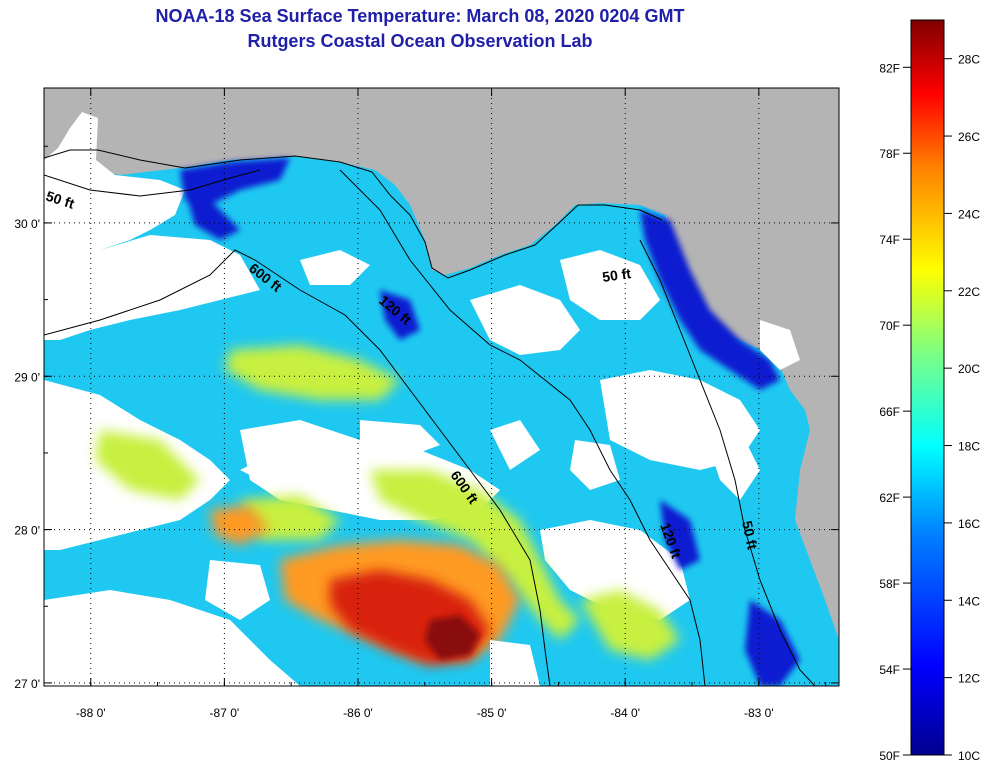  Describe the element at coordinates (27, 224) in the screenshot. I see `latitude-label: 30 0'` at that location.